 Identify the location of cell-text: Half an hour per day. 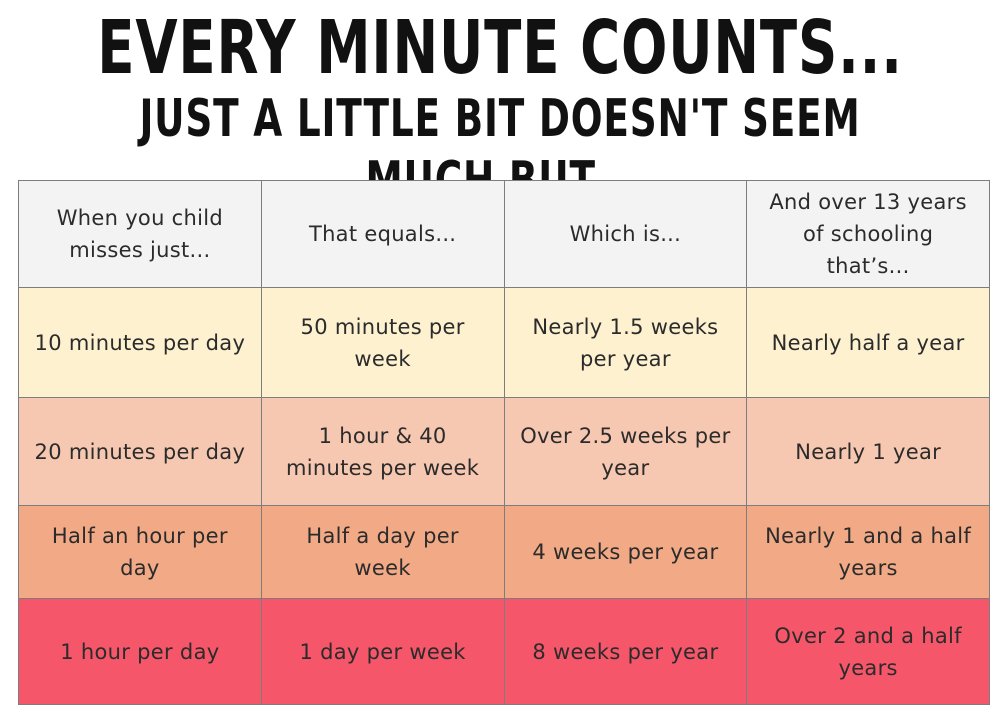
(139, 552).